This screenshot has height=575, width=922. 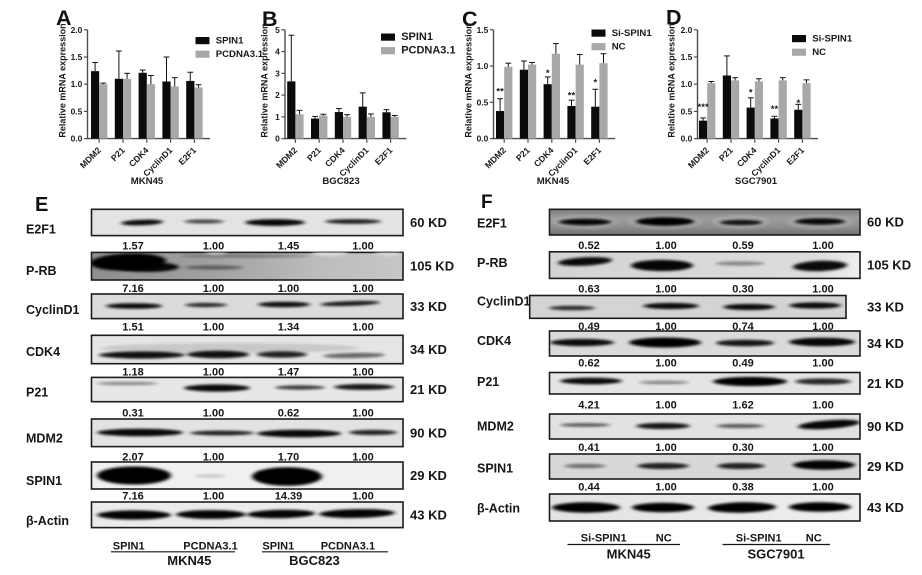 I want to click on svg-text: 1.45, so click(x=288, y=246).